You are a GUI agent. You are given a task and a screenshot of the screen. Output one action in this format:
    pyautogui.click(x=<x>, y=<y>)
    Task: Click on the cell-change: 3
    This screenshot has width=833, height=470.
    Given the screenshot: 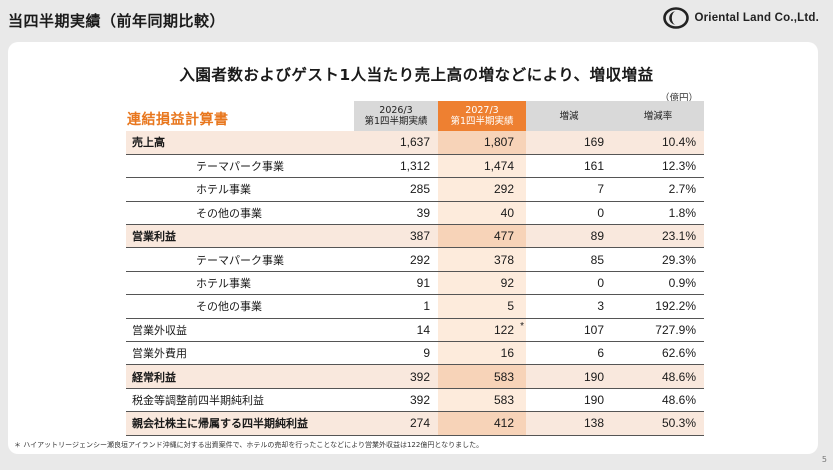 What is the action you would take?
    pyautogui.click(x=569, y=306)
    